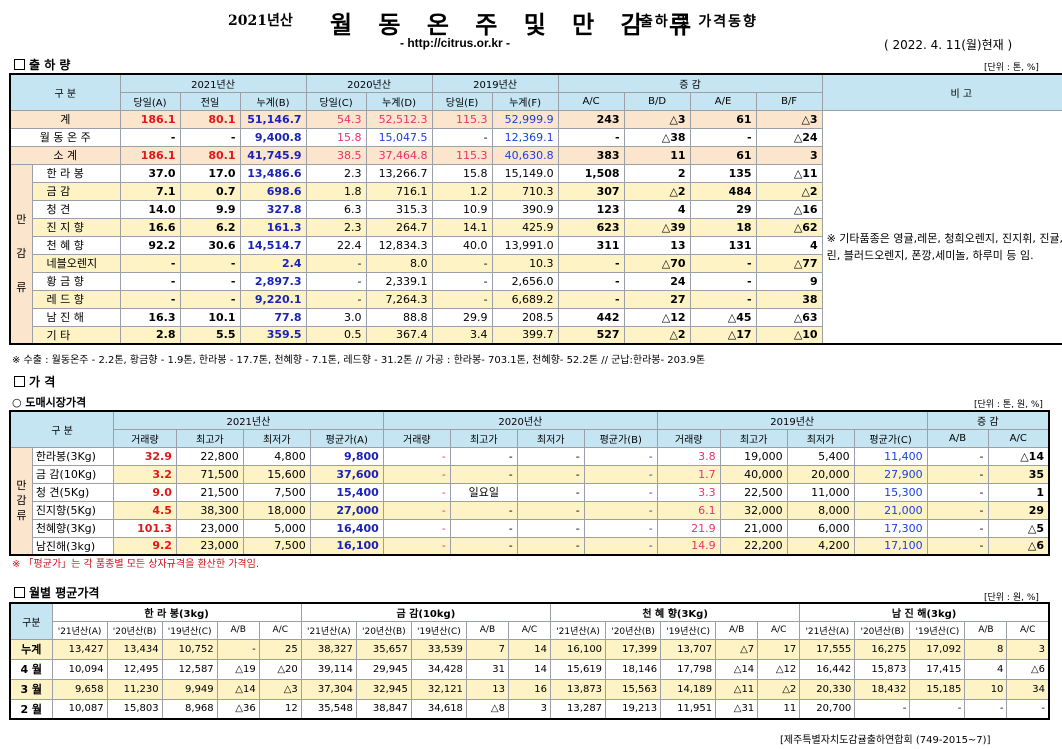 This screenshot has height=749, width=1062. Describe the element at coordinates (150, 101) in the screenshot. I see `column-header: 당일(A)` at that location.